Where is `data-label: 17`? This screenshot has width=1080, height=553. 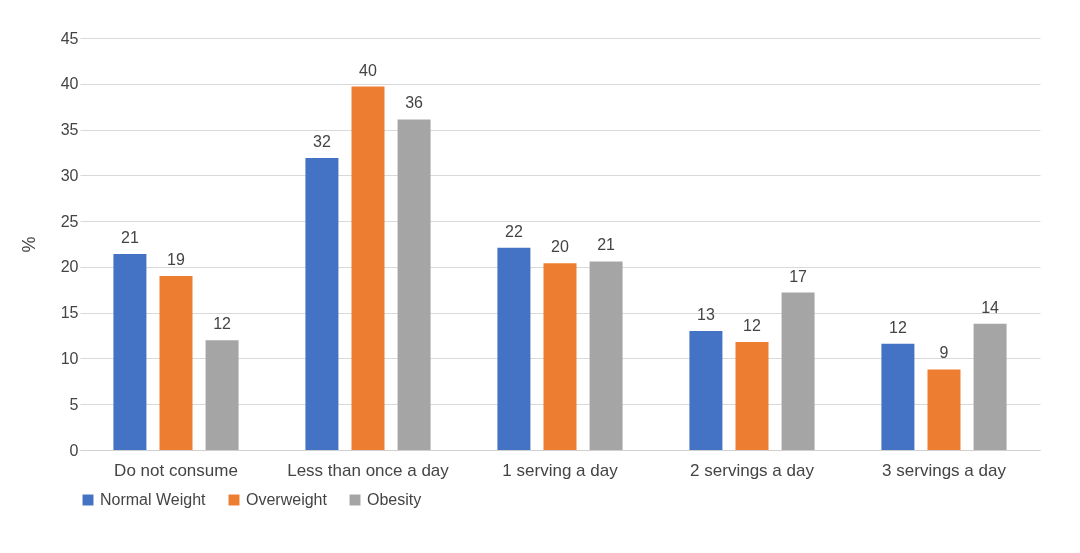 data-label: 17 is located at coordinates (798, 276).